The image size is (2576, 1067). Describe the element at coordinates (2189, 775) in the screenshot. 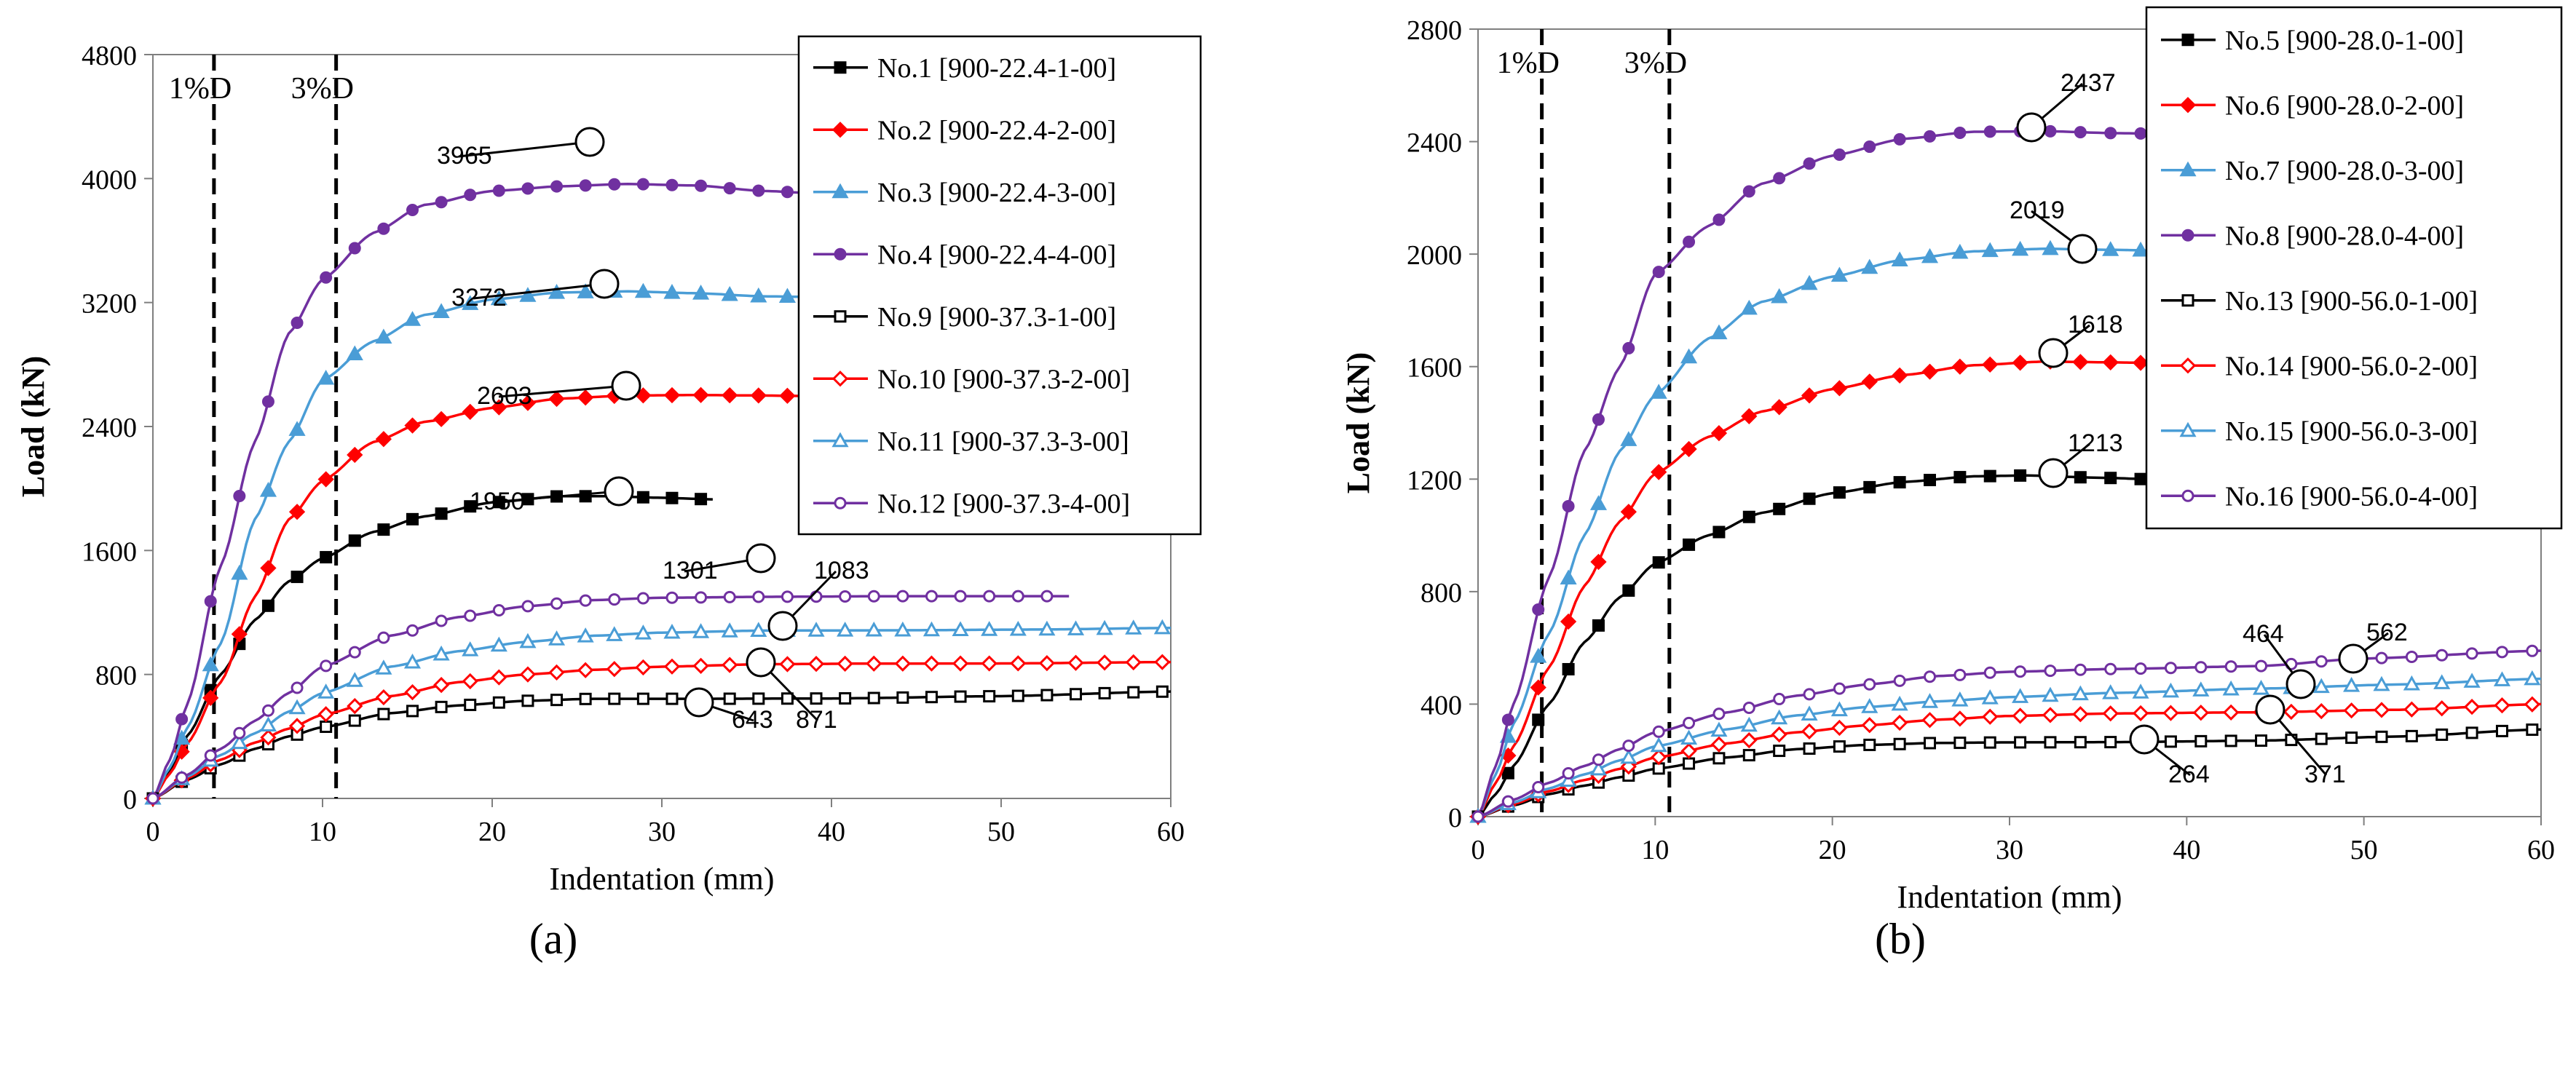

I see `peak-label: 264` at that location.